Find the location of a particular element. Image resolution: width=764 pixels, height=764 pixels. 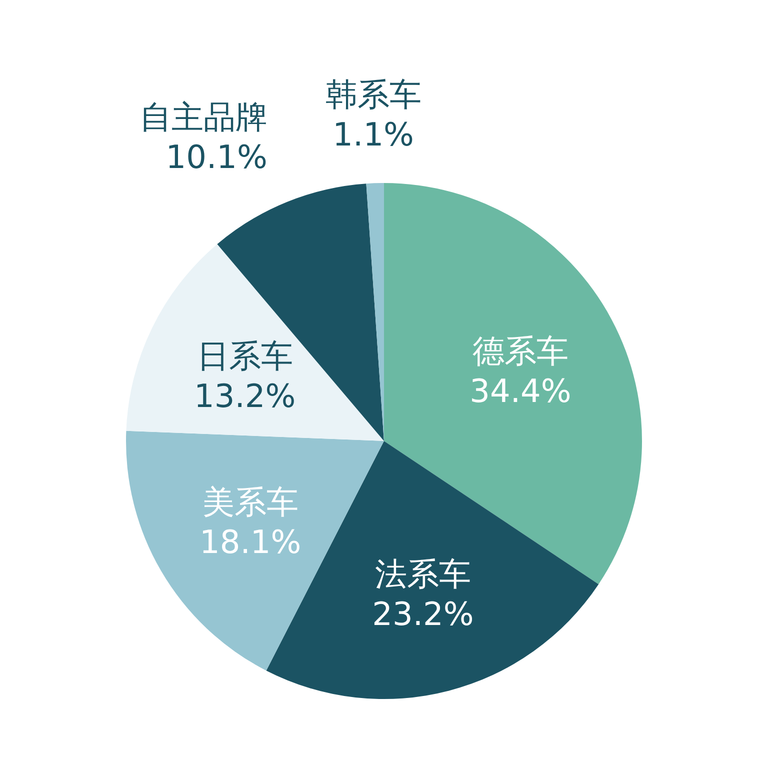

slice-label: 自主品牌 is located at coordinates (203, 117).